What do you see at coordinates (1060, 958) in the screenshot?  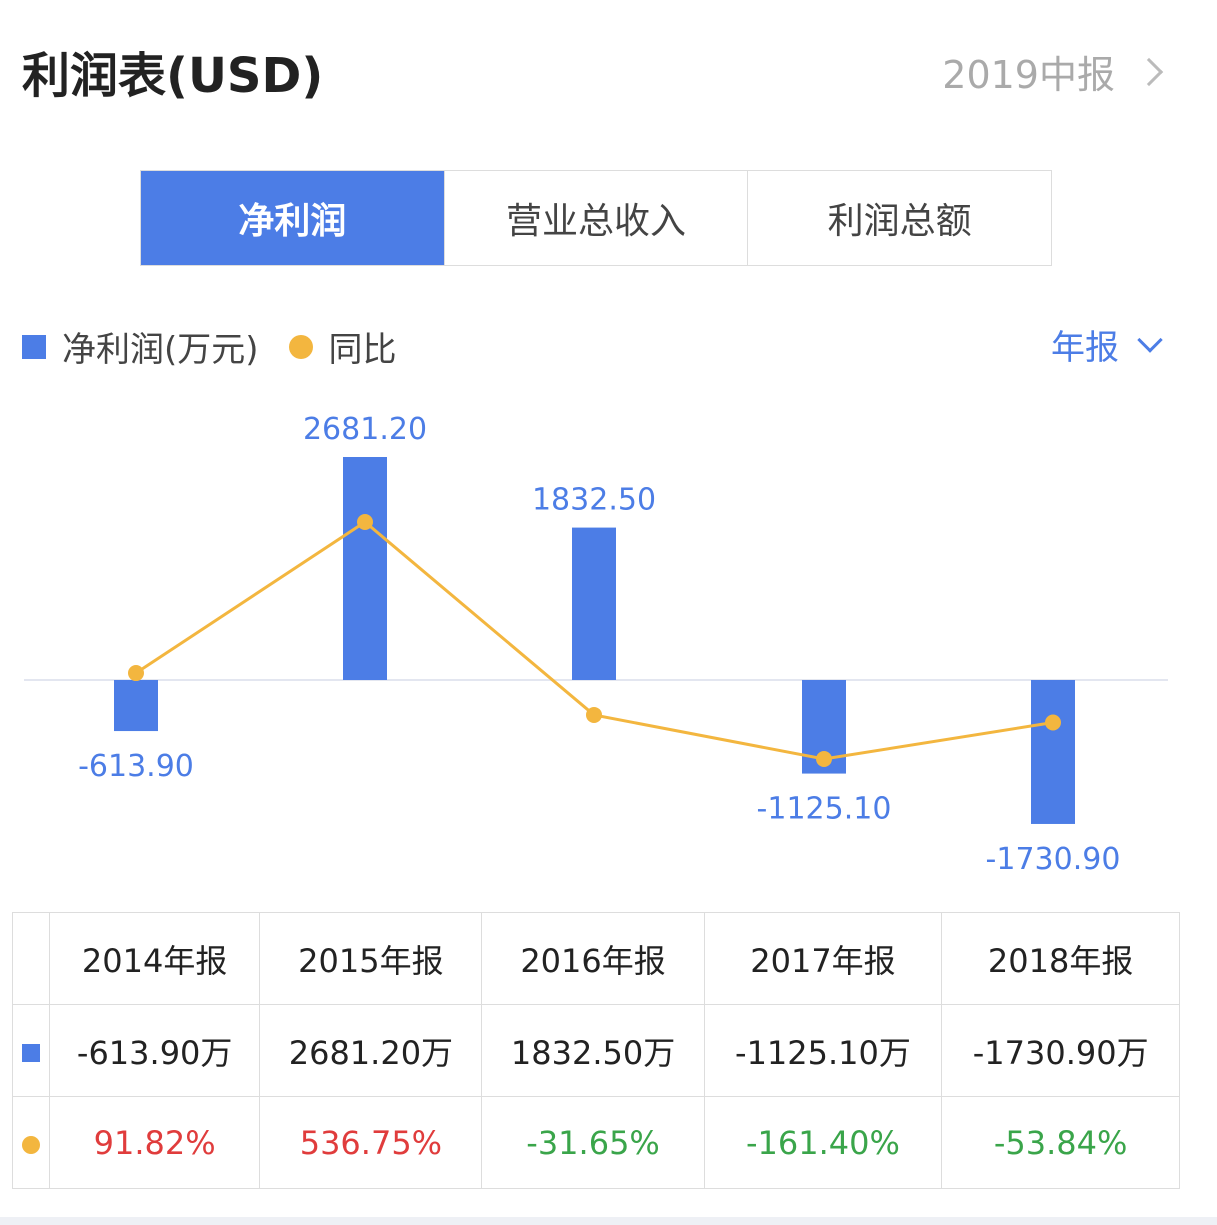 I see `table-header-cell: 2018年报` at bounding box center [1060, 958].